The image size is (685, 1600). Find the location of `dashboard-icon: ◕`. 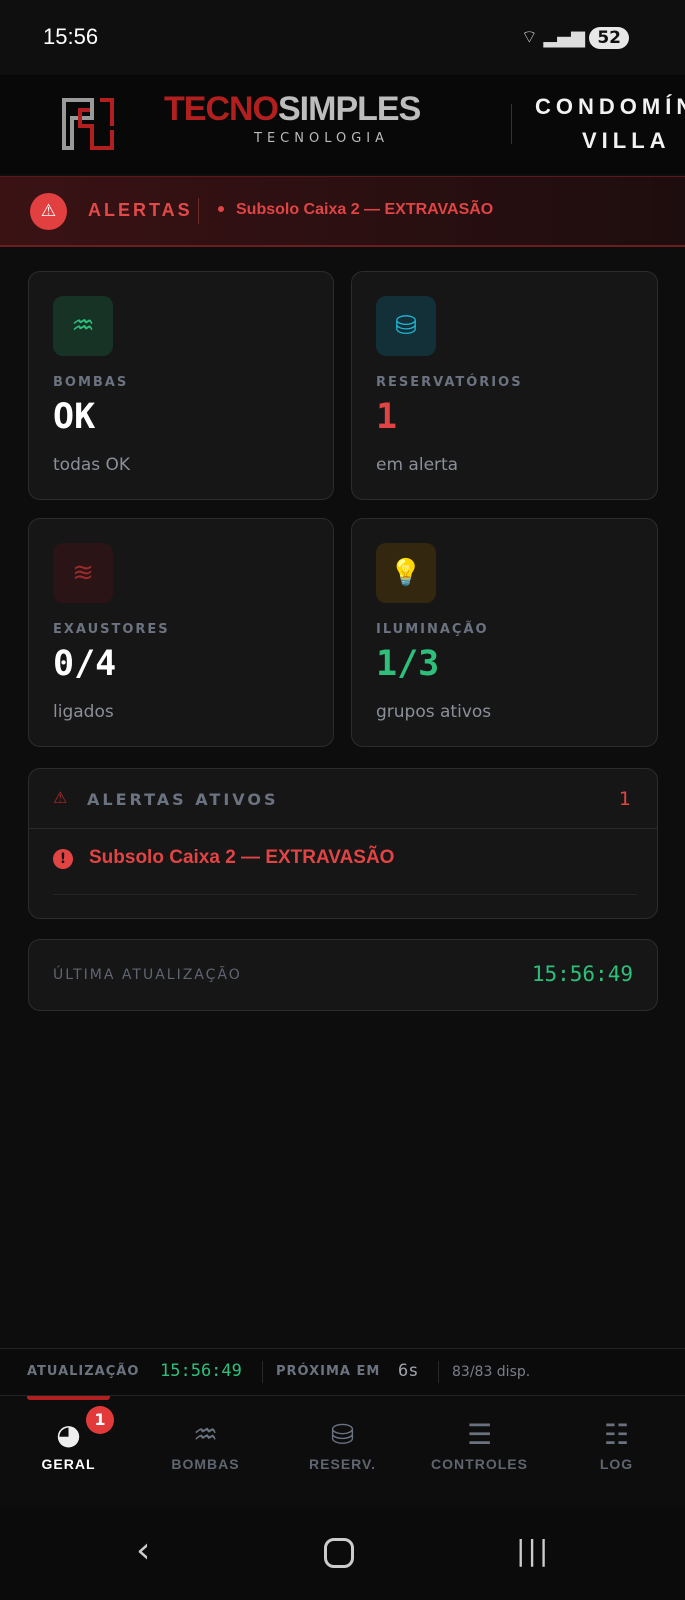

dashboard-icon: ◕ is located at coordinates (68, 1434).